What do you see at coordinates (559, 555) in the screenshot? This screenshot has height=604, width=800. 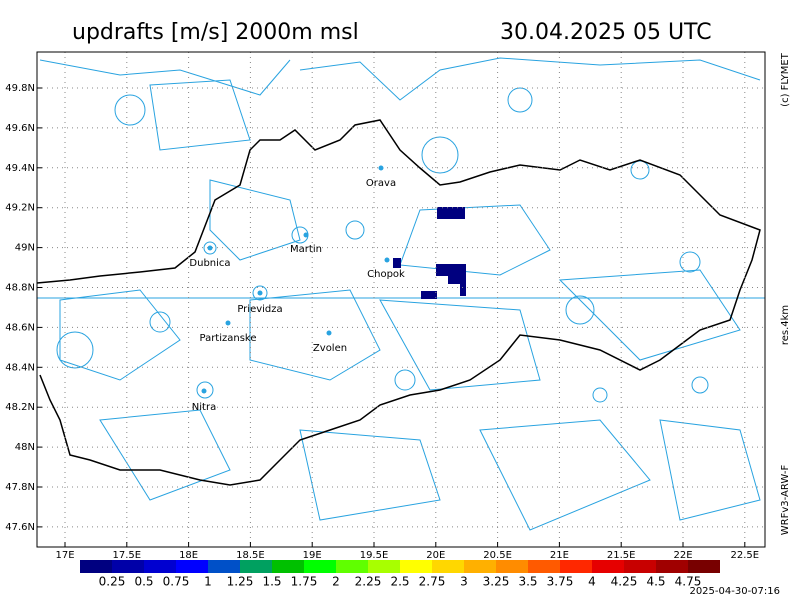 I see `lon-tick-label: 21E` at bounding box center [559, 555].